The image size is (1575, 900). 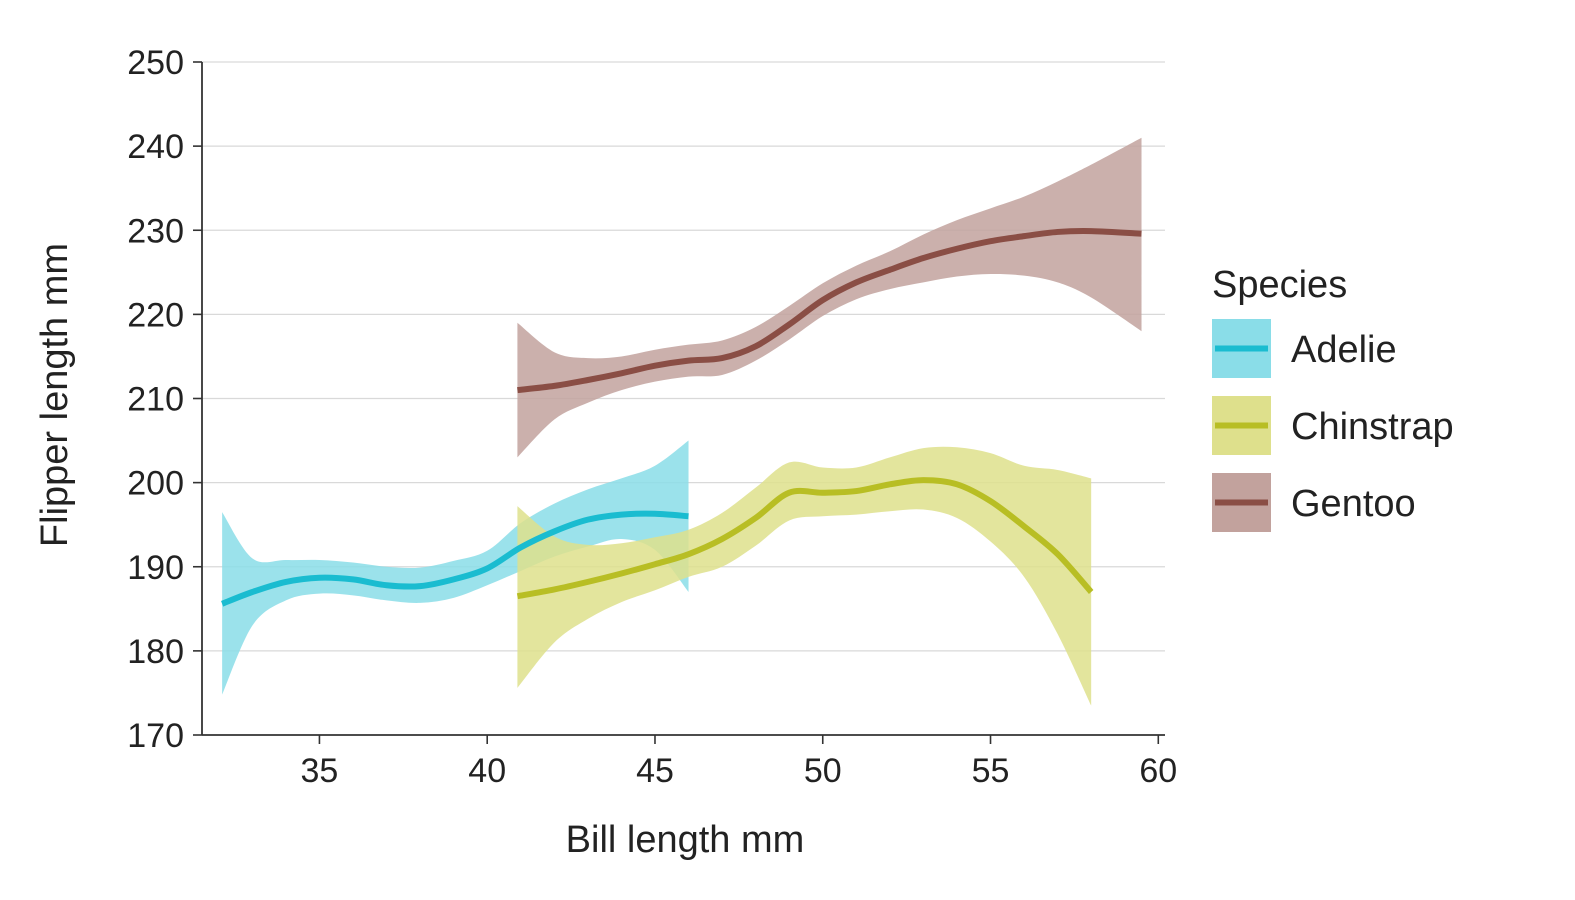 I want to click on y-tick-label: 210, so click(x=155, y=400).